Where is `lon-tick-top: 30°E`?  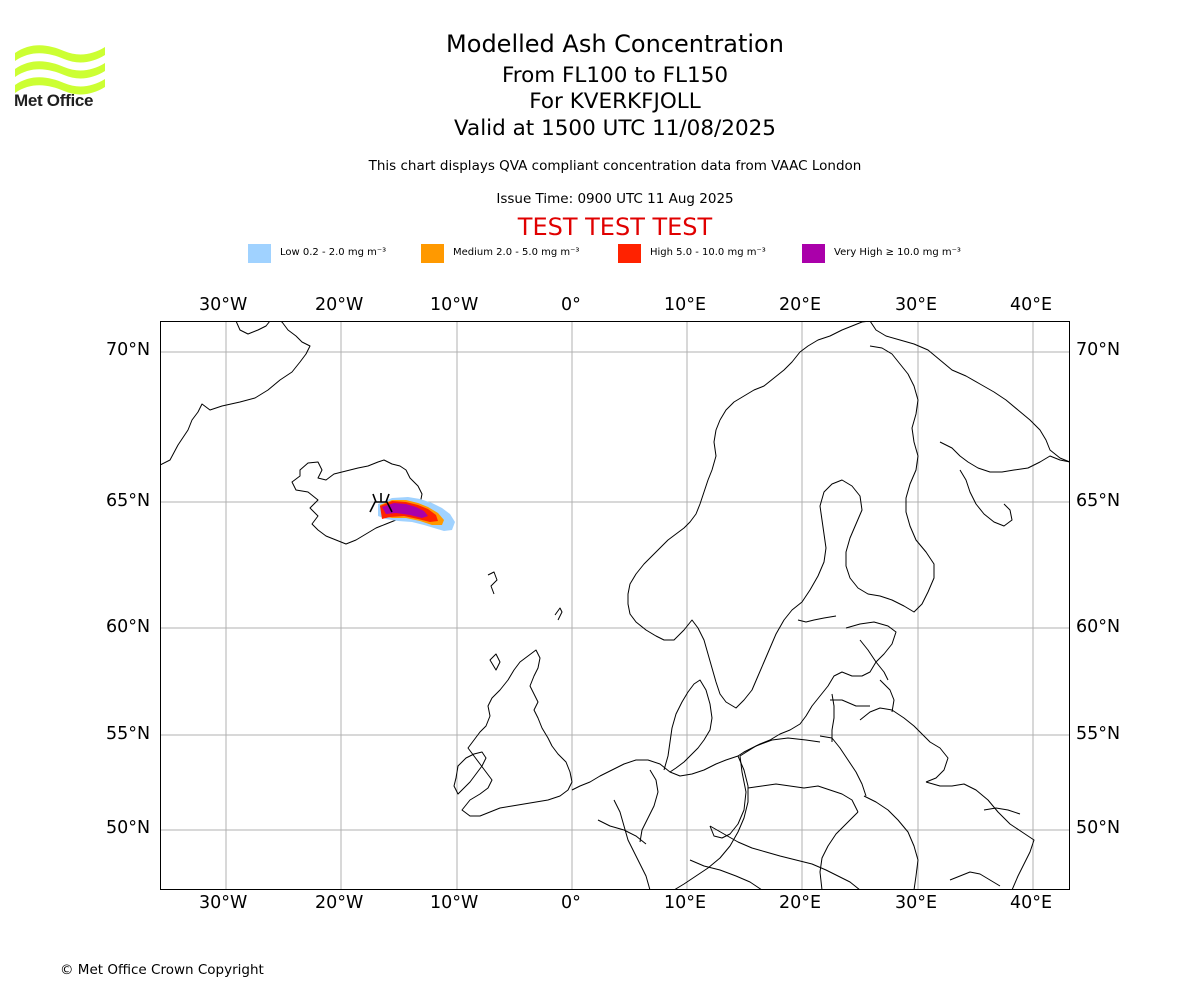
lon-tick-top: 30°E is located at coordinates (916, 305).